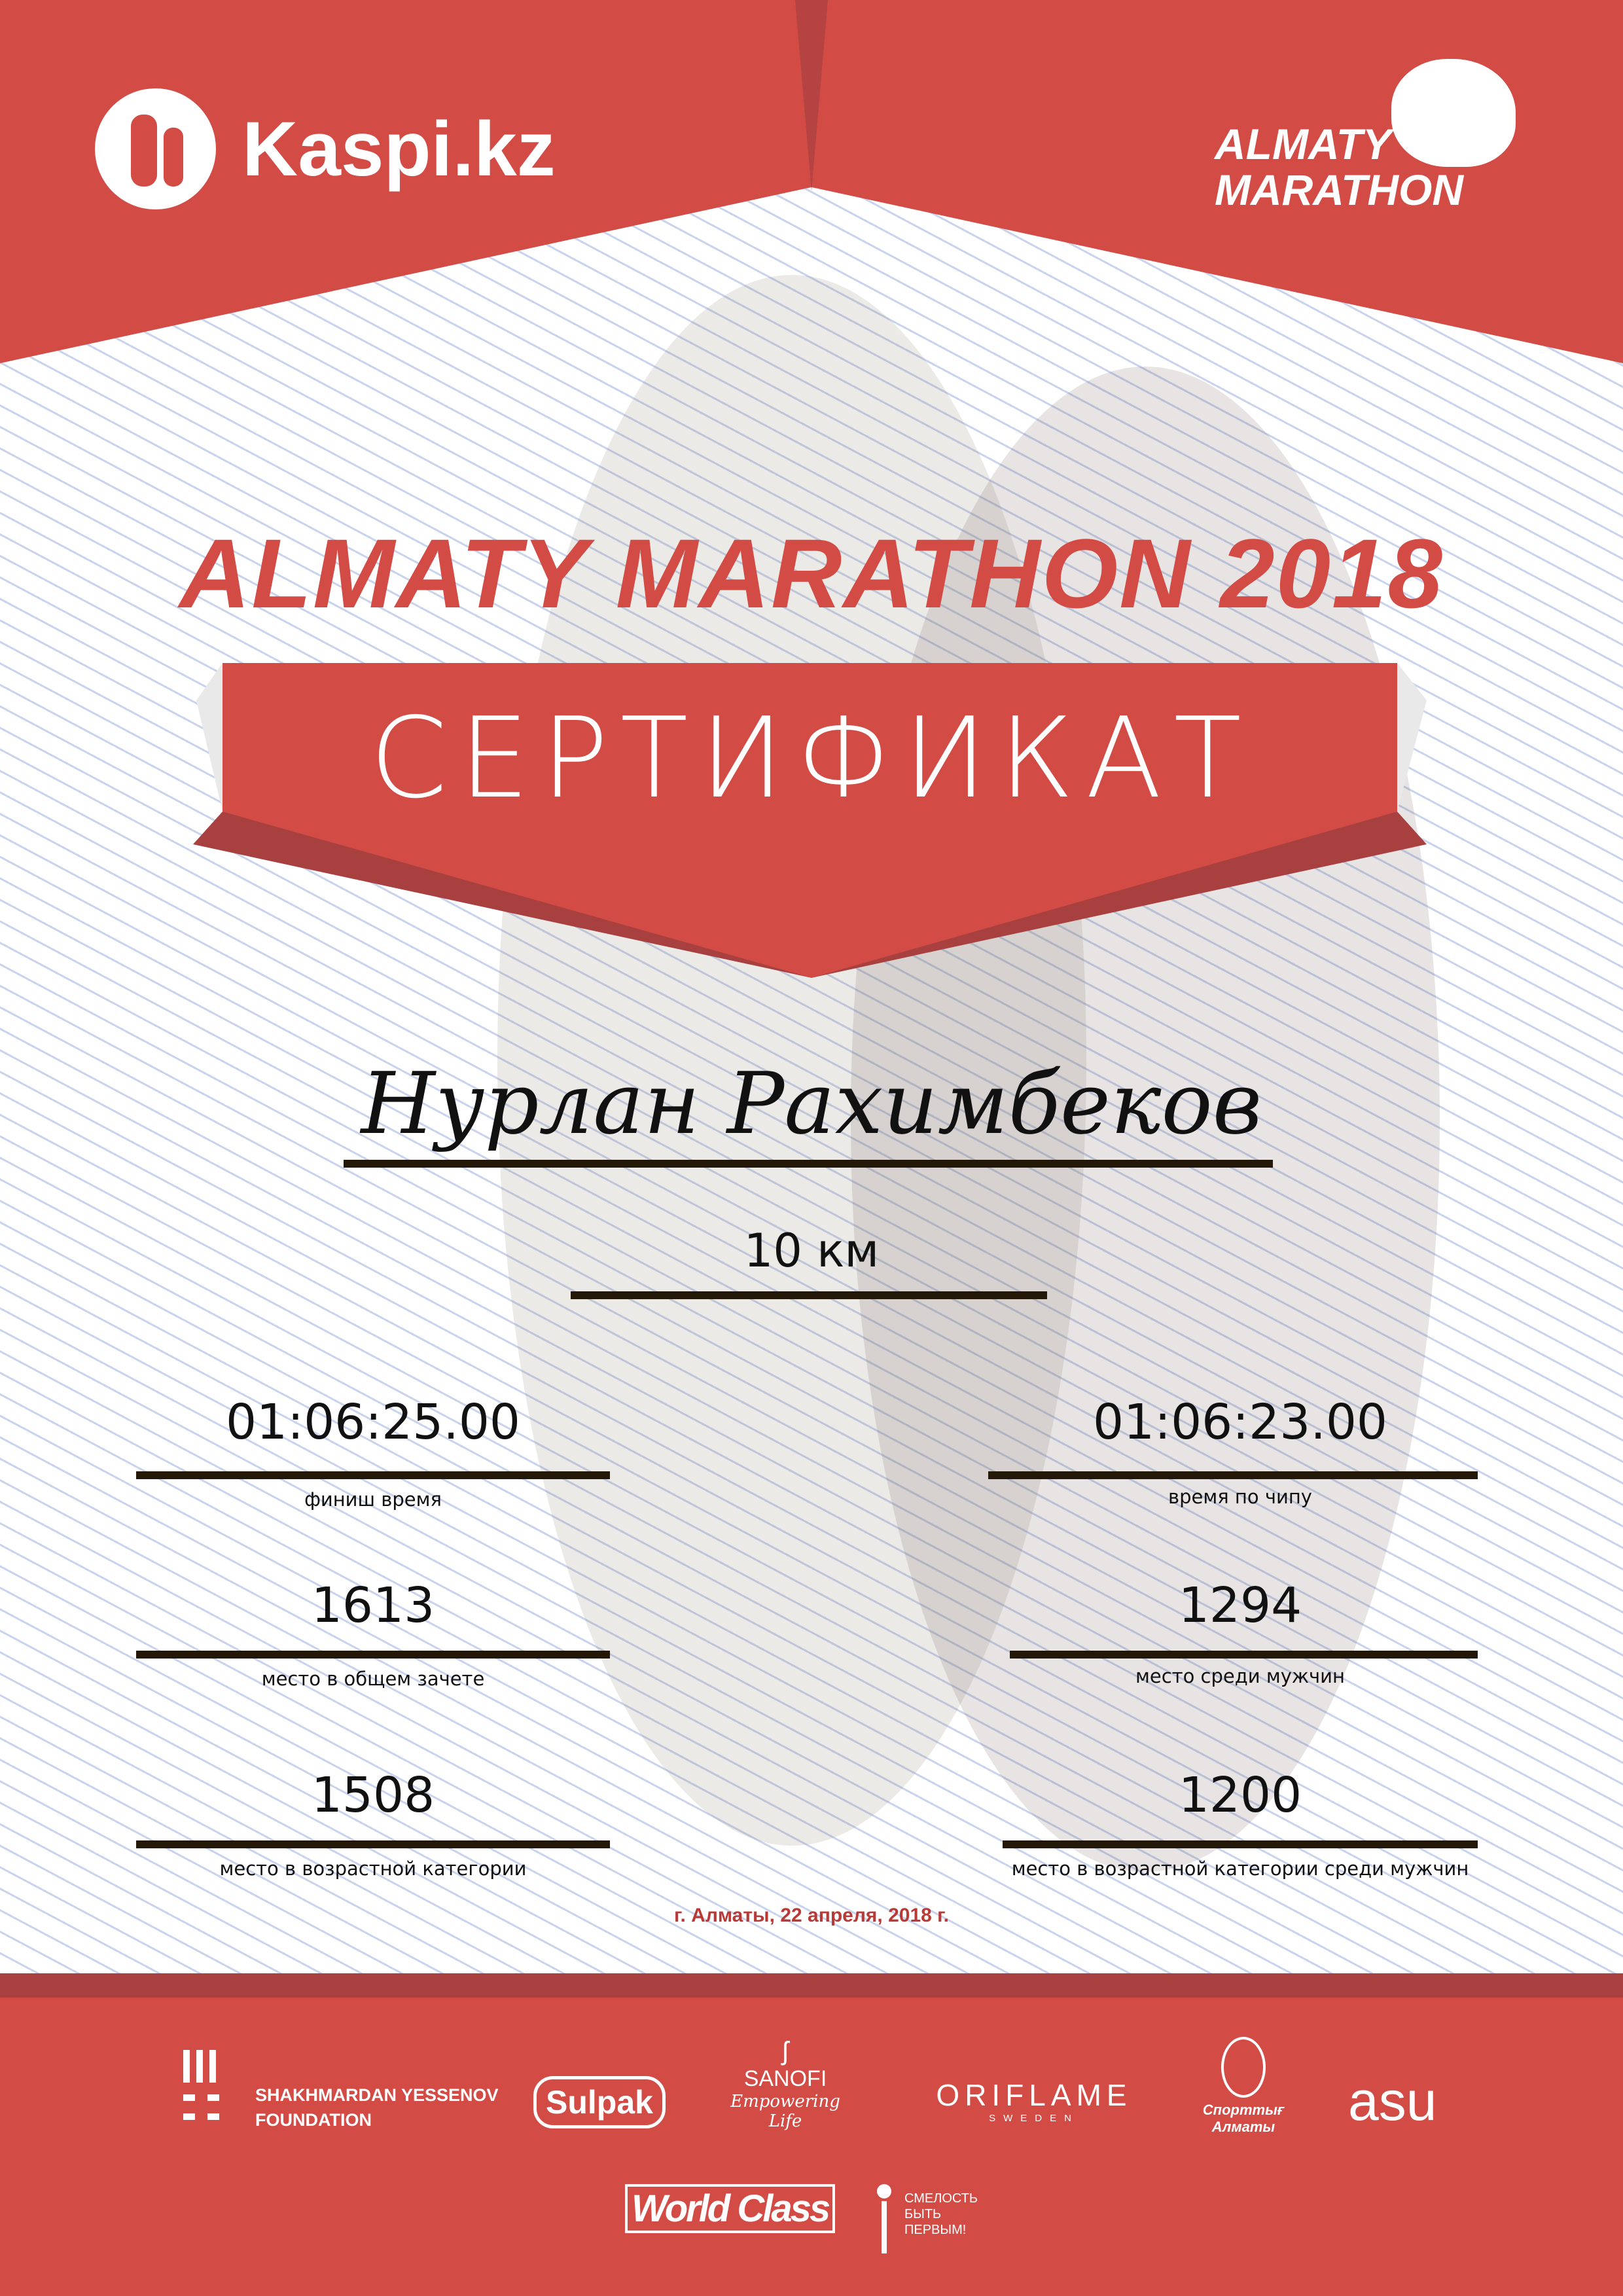  I want to click on age-place-label: место в возрастной категории, so click(373, 1868).